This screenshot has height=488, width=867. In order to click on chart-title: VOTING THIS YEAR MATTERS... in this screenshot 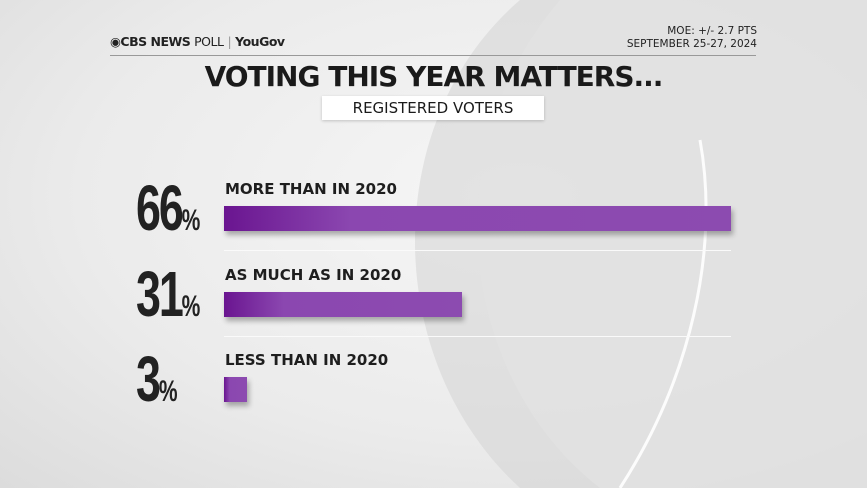, I will do `click(434, 76)`.